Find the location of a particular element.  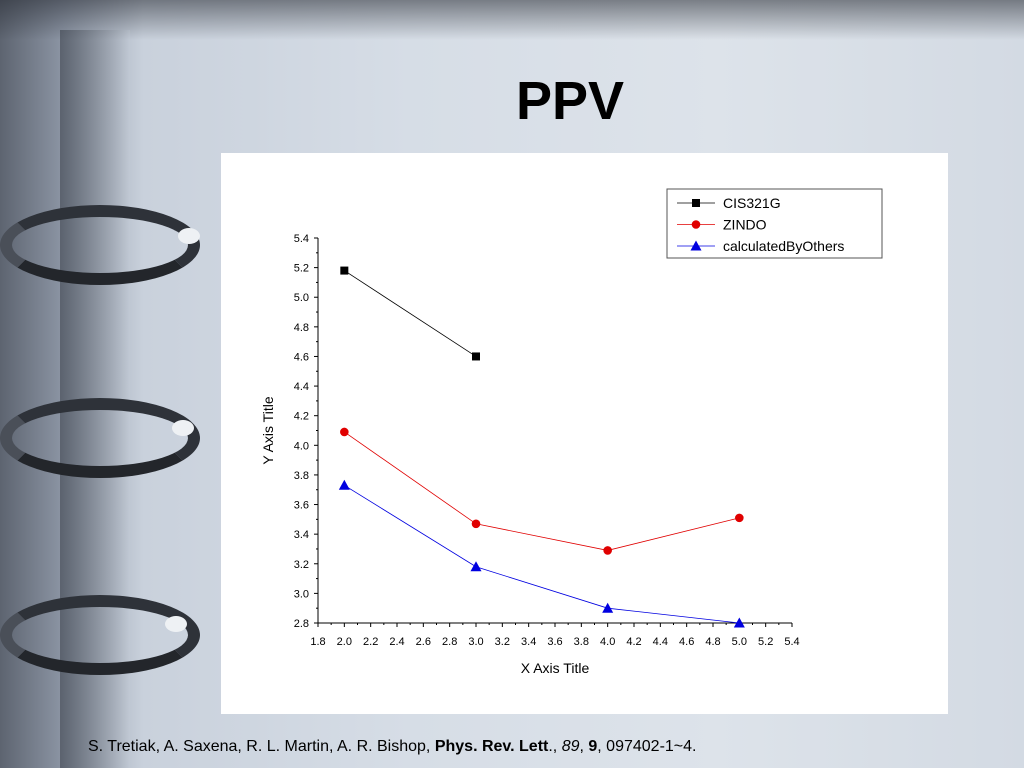

x-tick-label: 4.8 is located at coordinates (712, 642).